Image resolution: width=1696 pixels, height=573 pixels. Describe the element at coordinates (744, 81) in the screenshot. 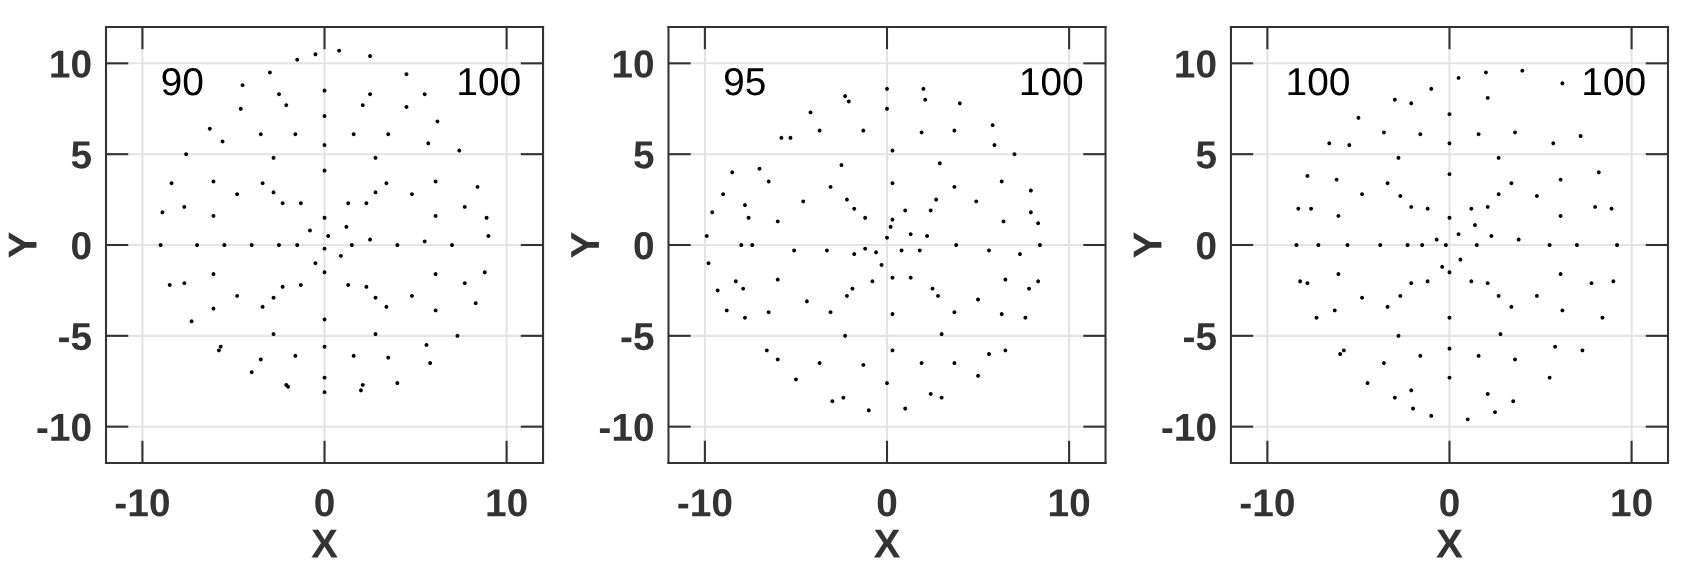

I see `annotation: 95` at that location.